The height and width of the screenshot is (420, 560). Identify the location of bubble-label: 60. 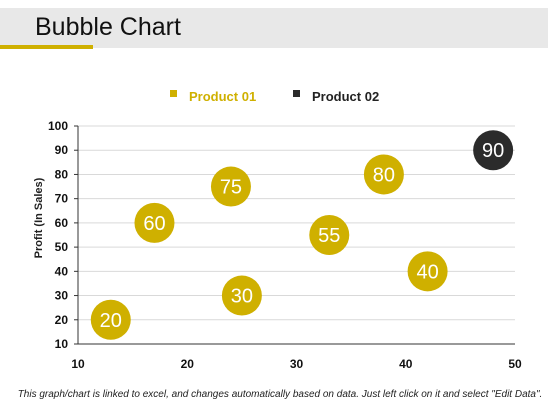
(154, 224).